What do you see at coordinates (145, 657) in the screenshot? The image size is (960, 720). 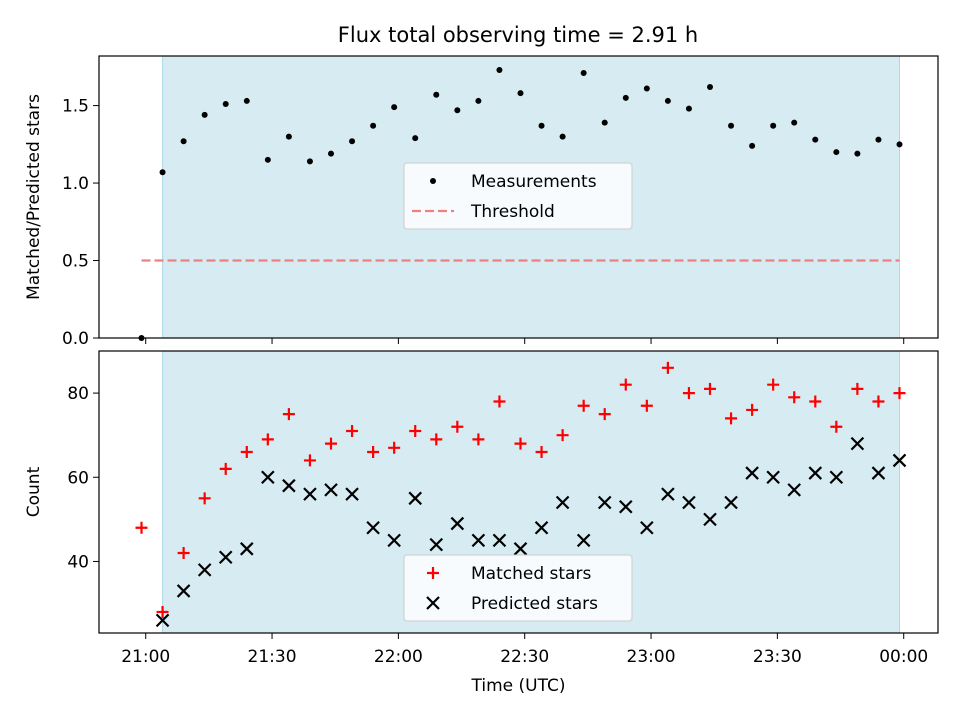 I see `x-tick-label: 21:00` at bounding box center [145, 657].